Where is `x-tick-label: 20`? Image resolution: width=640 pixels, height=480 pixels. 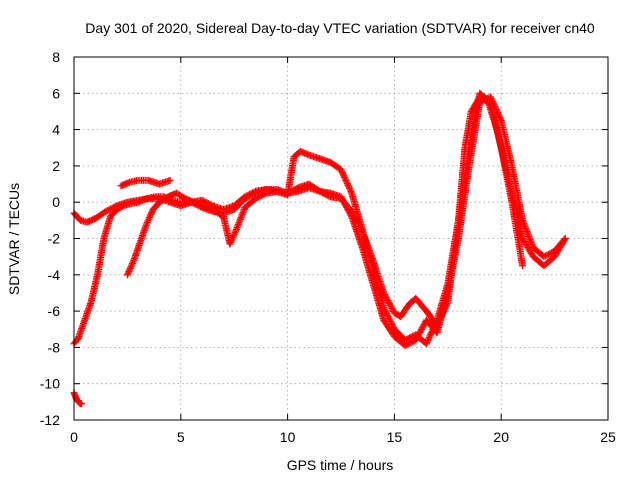 x-tick-label: 20 is located at coordinates (501, 437).